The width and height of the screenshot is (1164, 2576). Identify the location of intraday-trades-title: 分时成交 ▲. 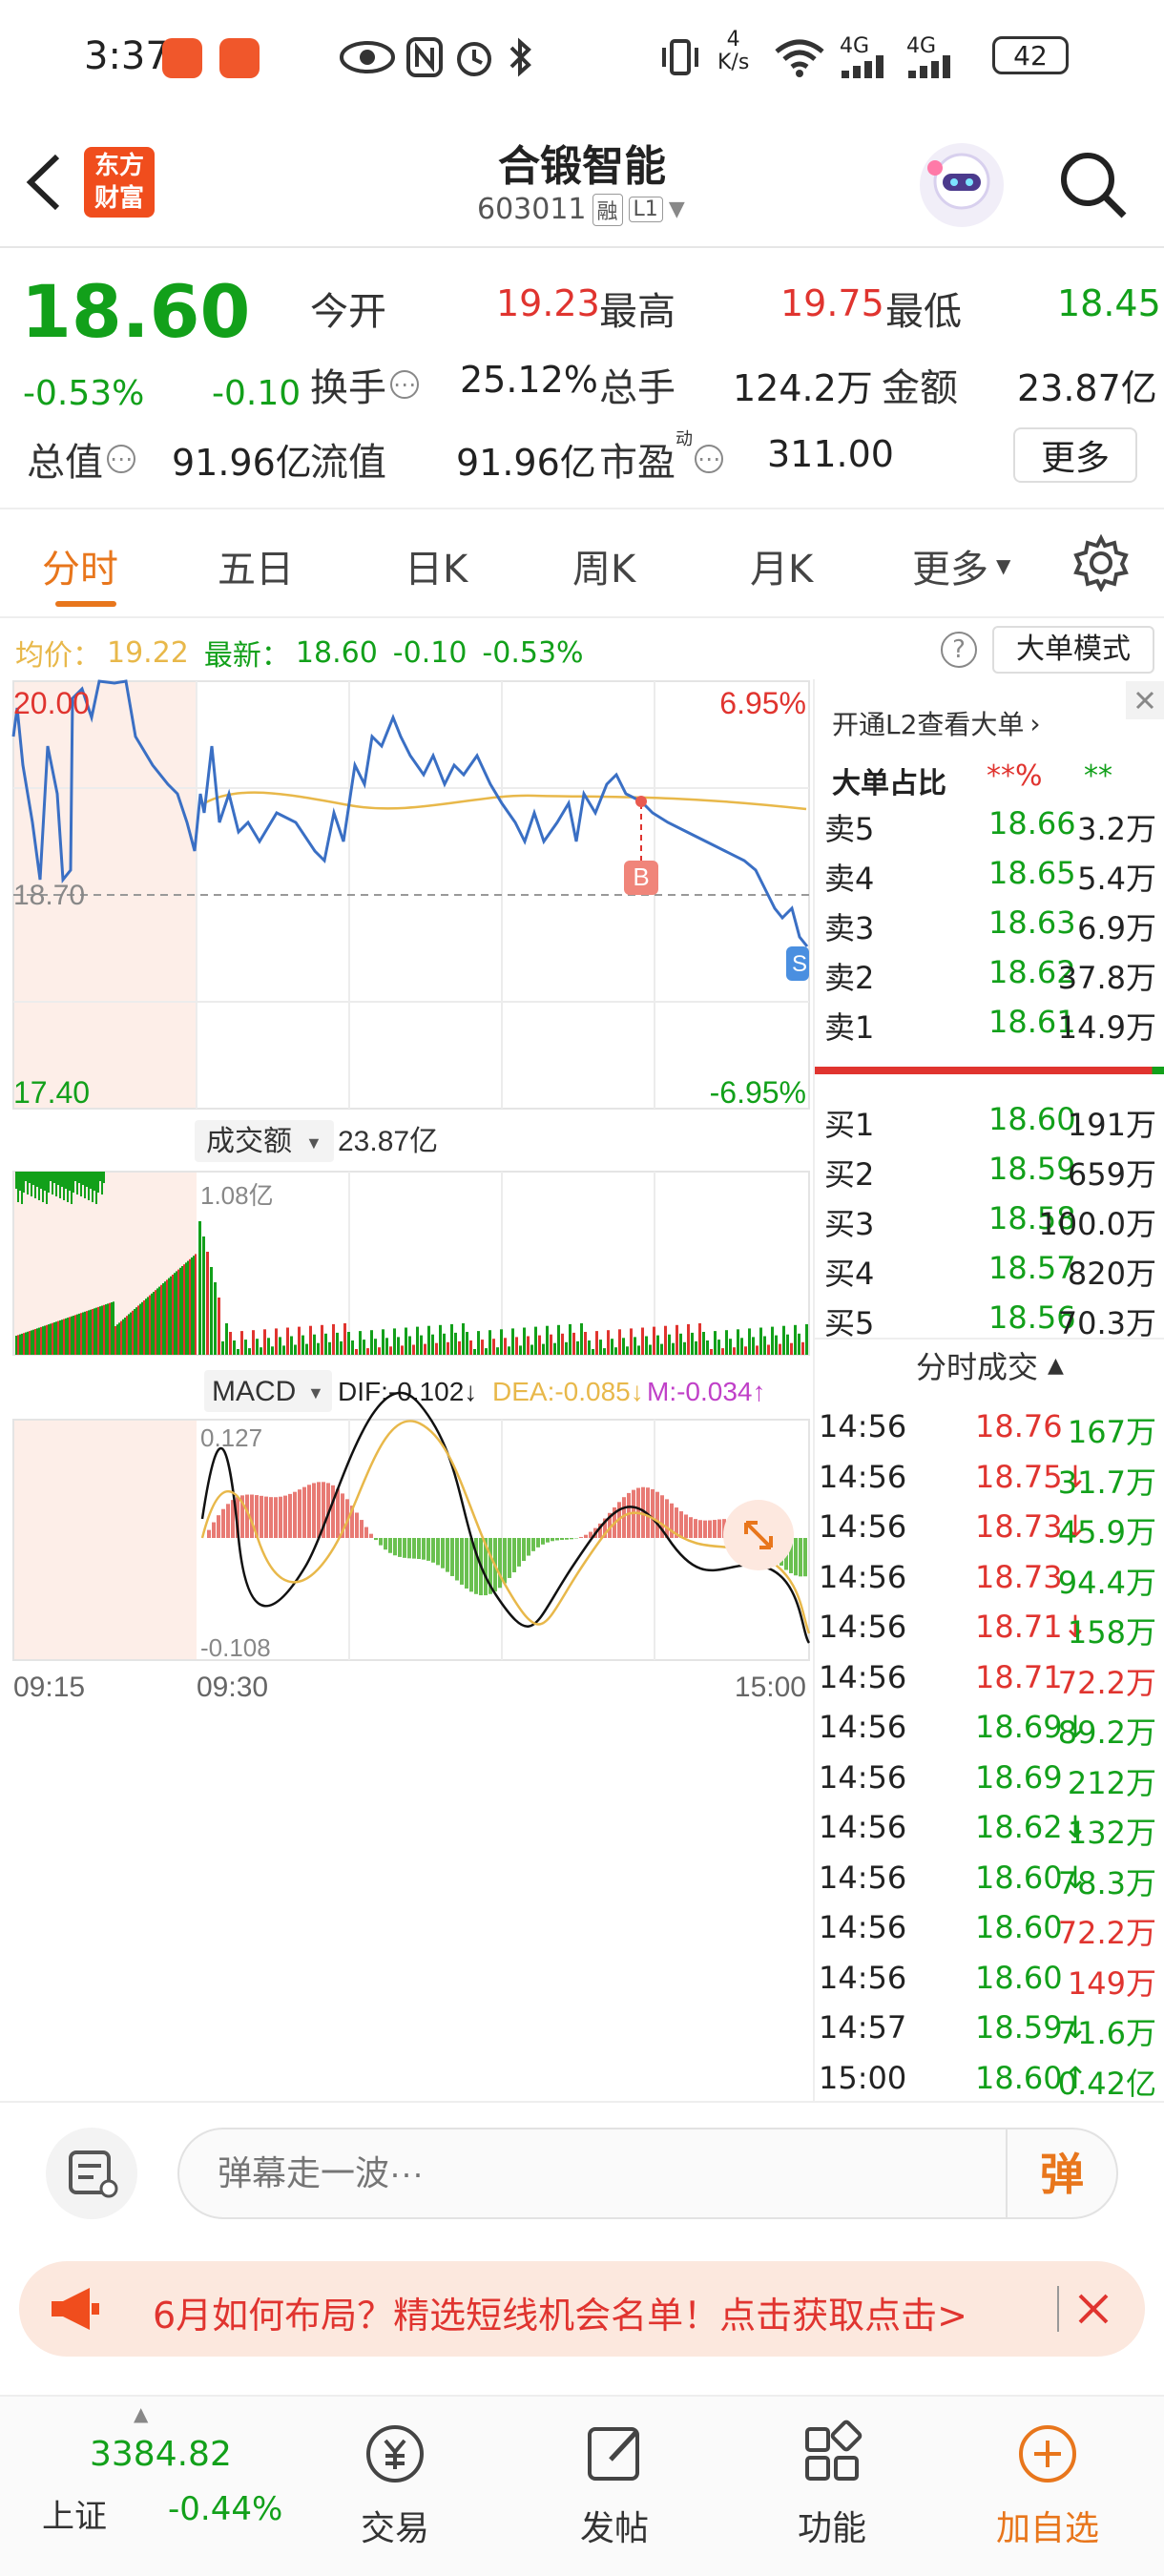
(990, 1367).